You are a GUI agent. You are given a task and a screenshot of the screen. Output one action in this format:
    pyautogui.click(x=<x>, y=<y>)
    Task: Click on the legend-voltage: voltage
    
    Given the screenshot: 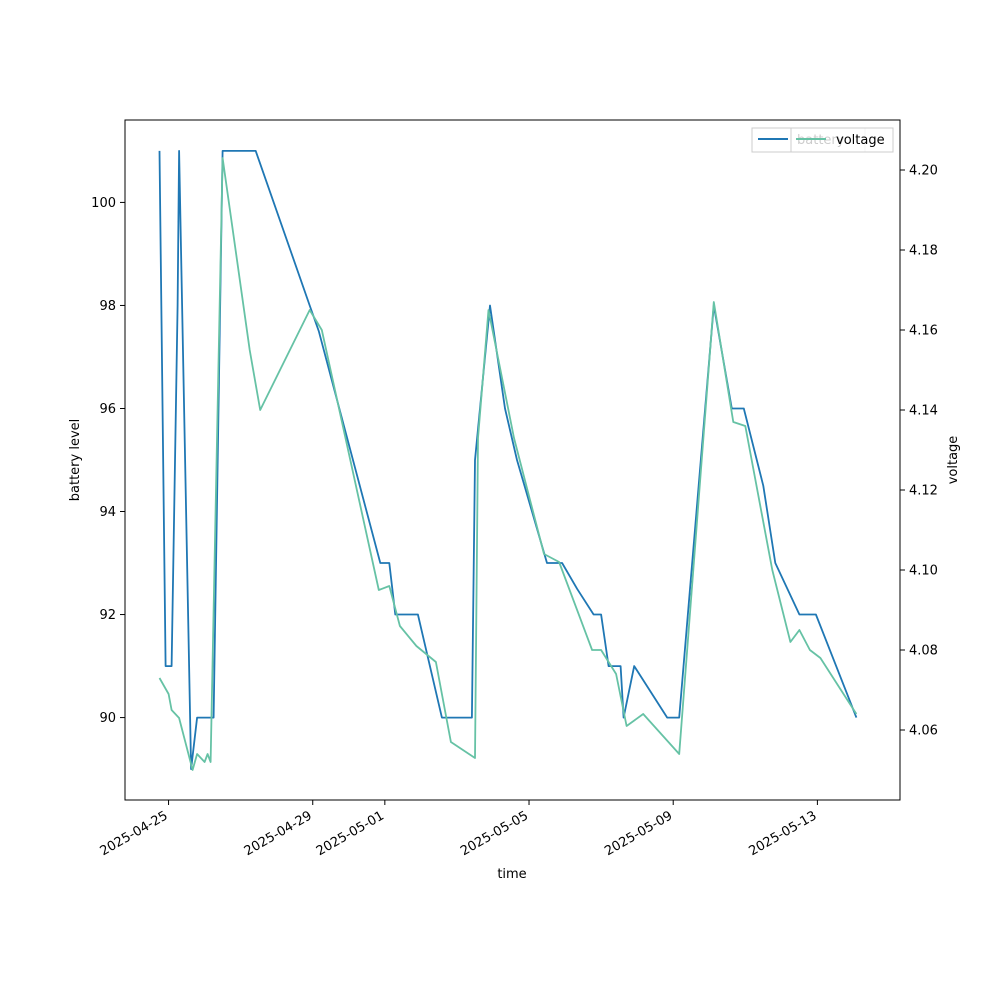 What is the action you would take?
    pyautogui.click(x=842, y=140)
    